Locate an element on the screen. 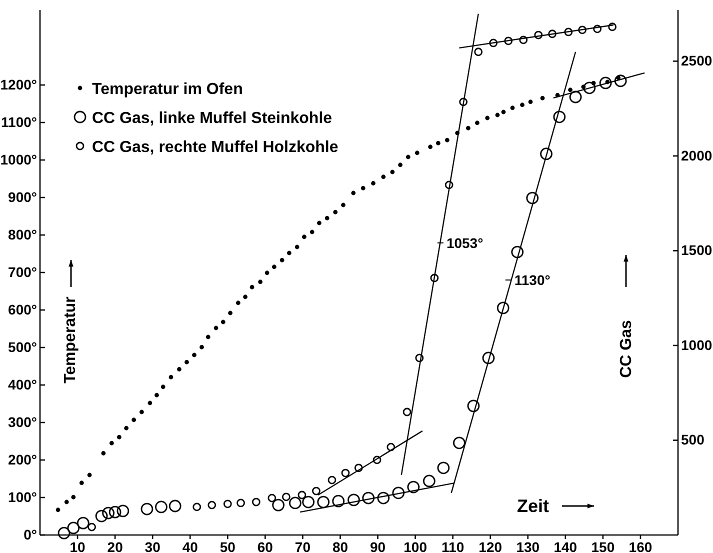  legend-label: CC Gas, rechte Muffel Holzkohle is located at coordinates (215, 147).